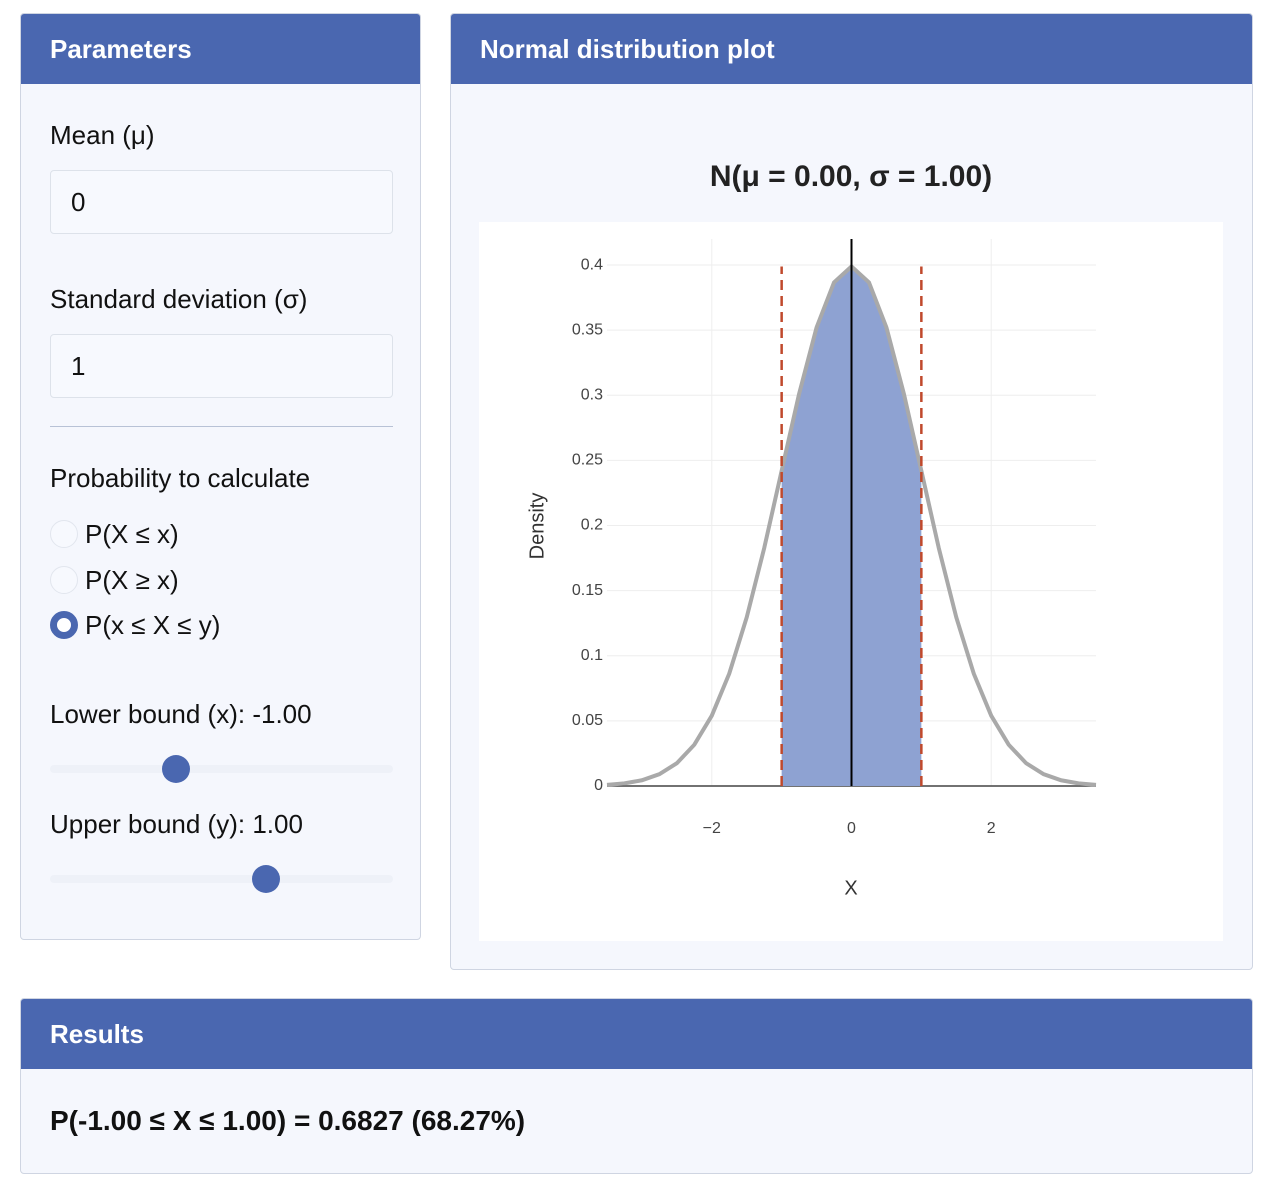  I want to click on y-tick-label: 0.2, so click(592, 525).